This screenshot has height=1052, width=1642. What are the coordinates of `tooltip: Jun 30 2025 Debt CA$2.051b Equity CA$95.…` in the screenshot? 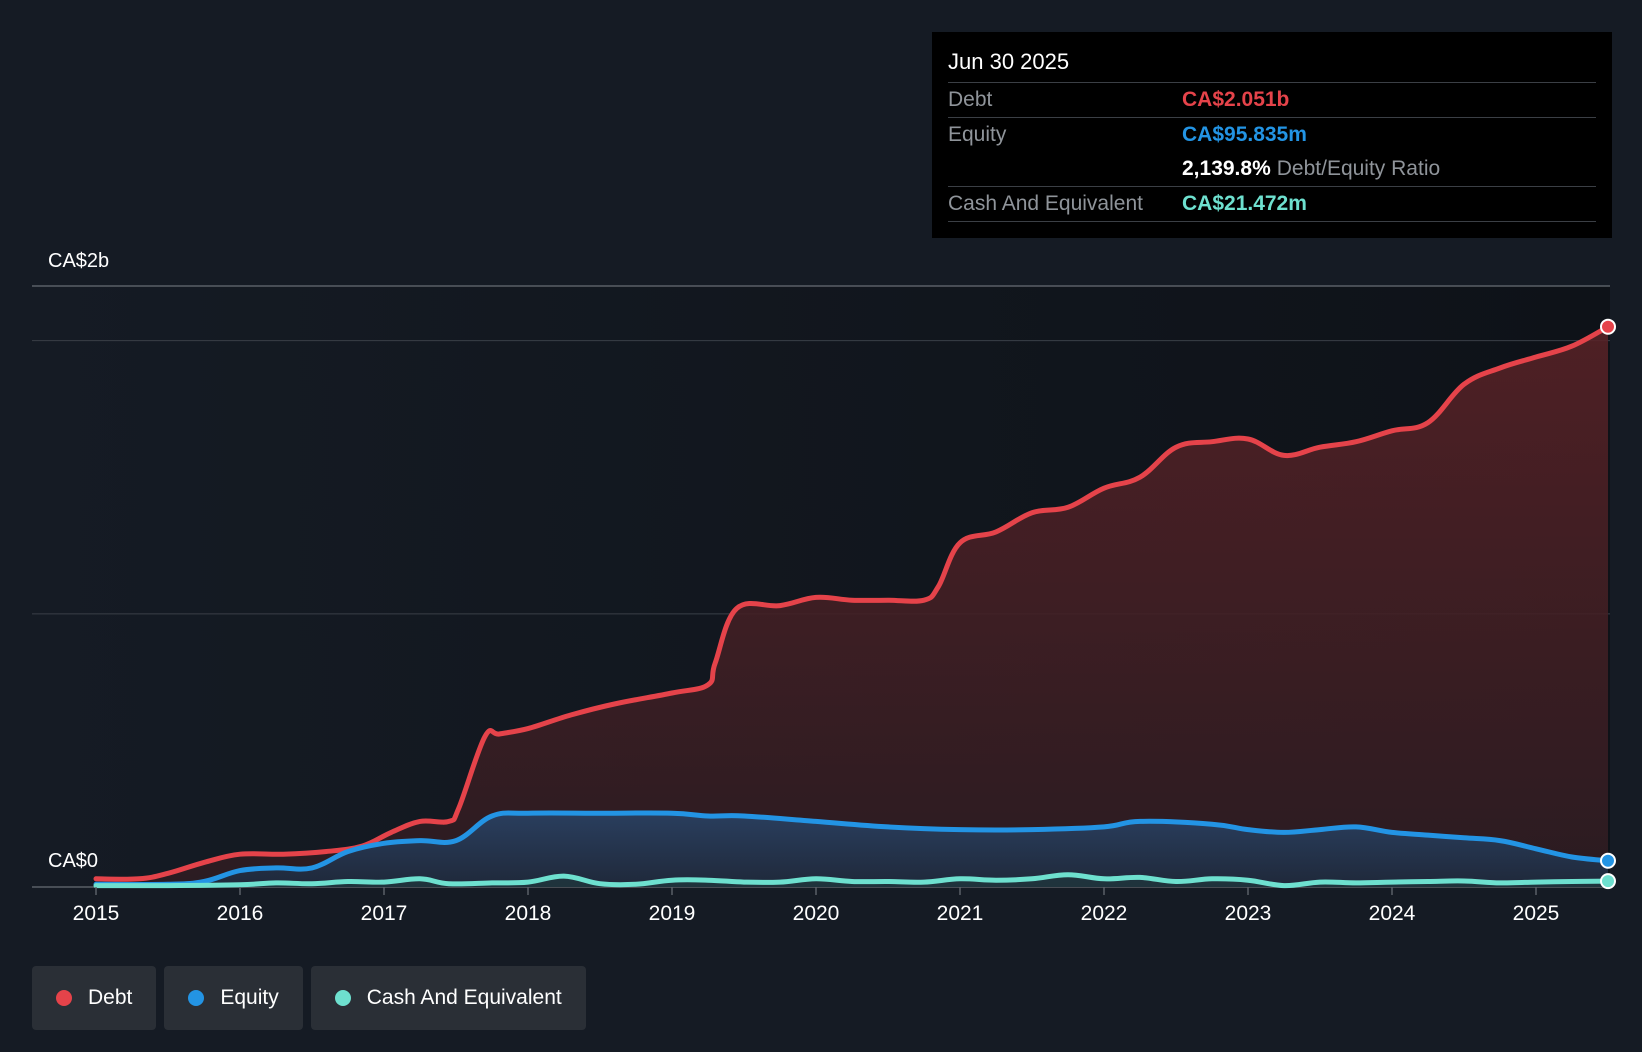 It's located at (1272, 135).